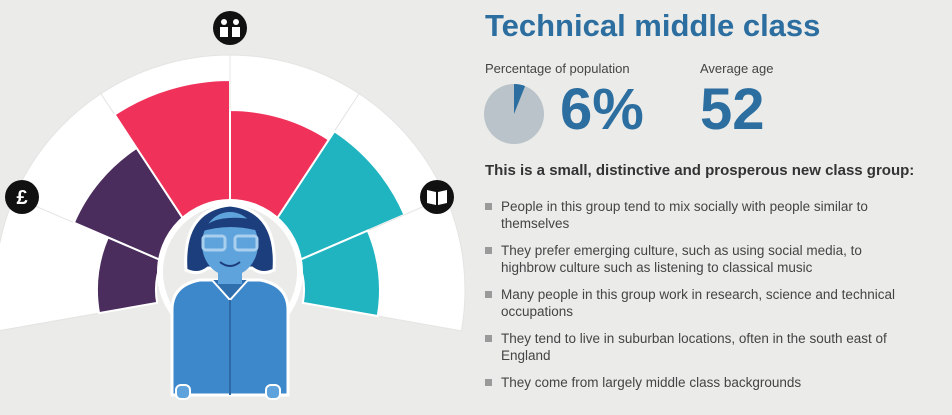  What do you see at coordinates (230, 301) in the screenshot?
I see `person-icon` at bounding box center [230, 301].